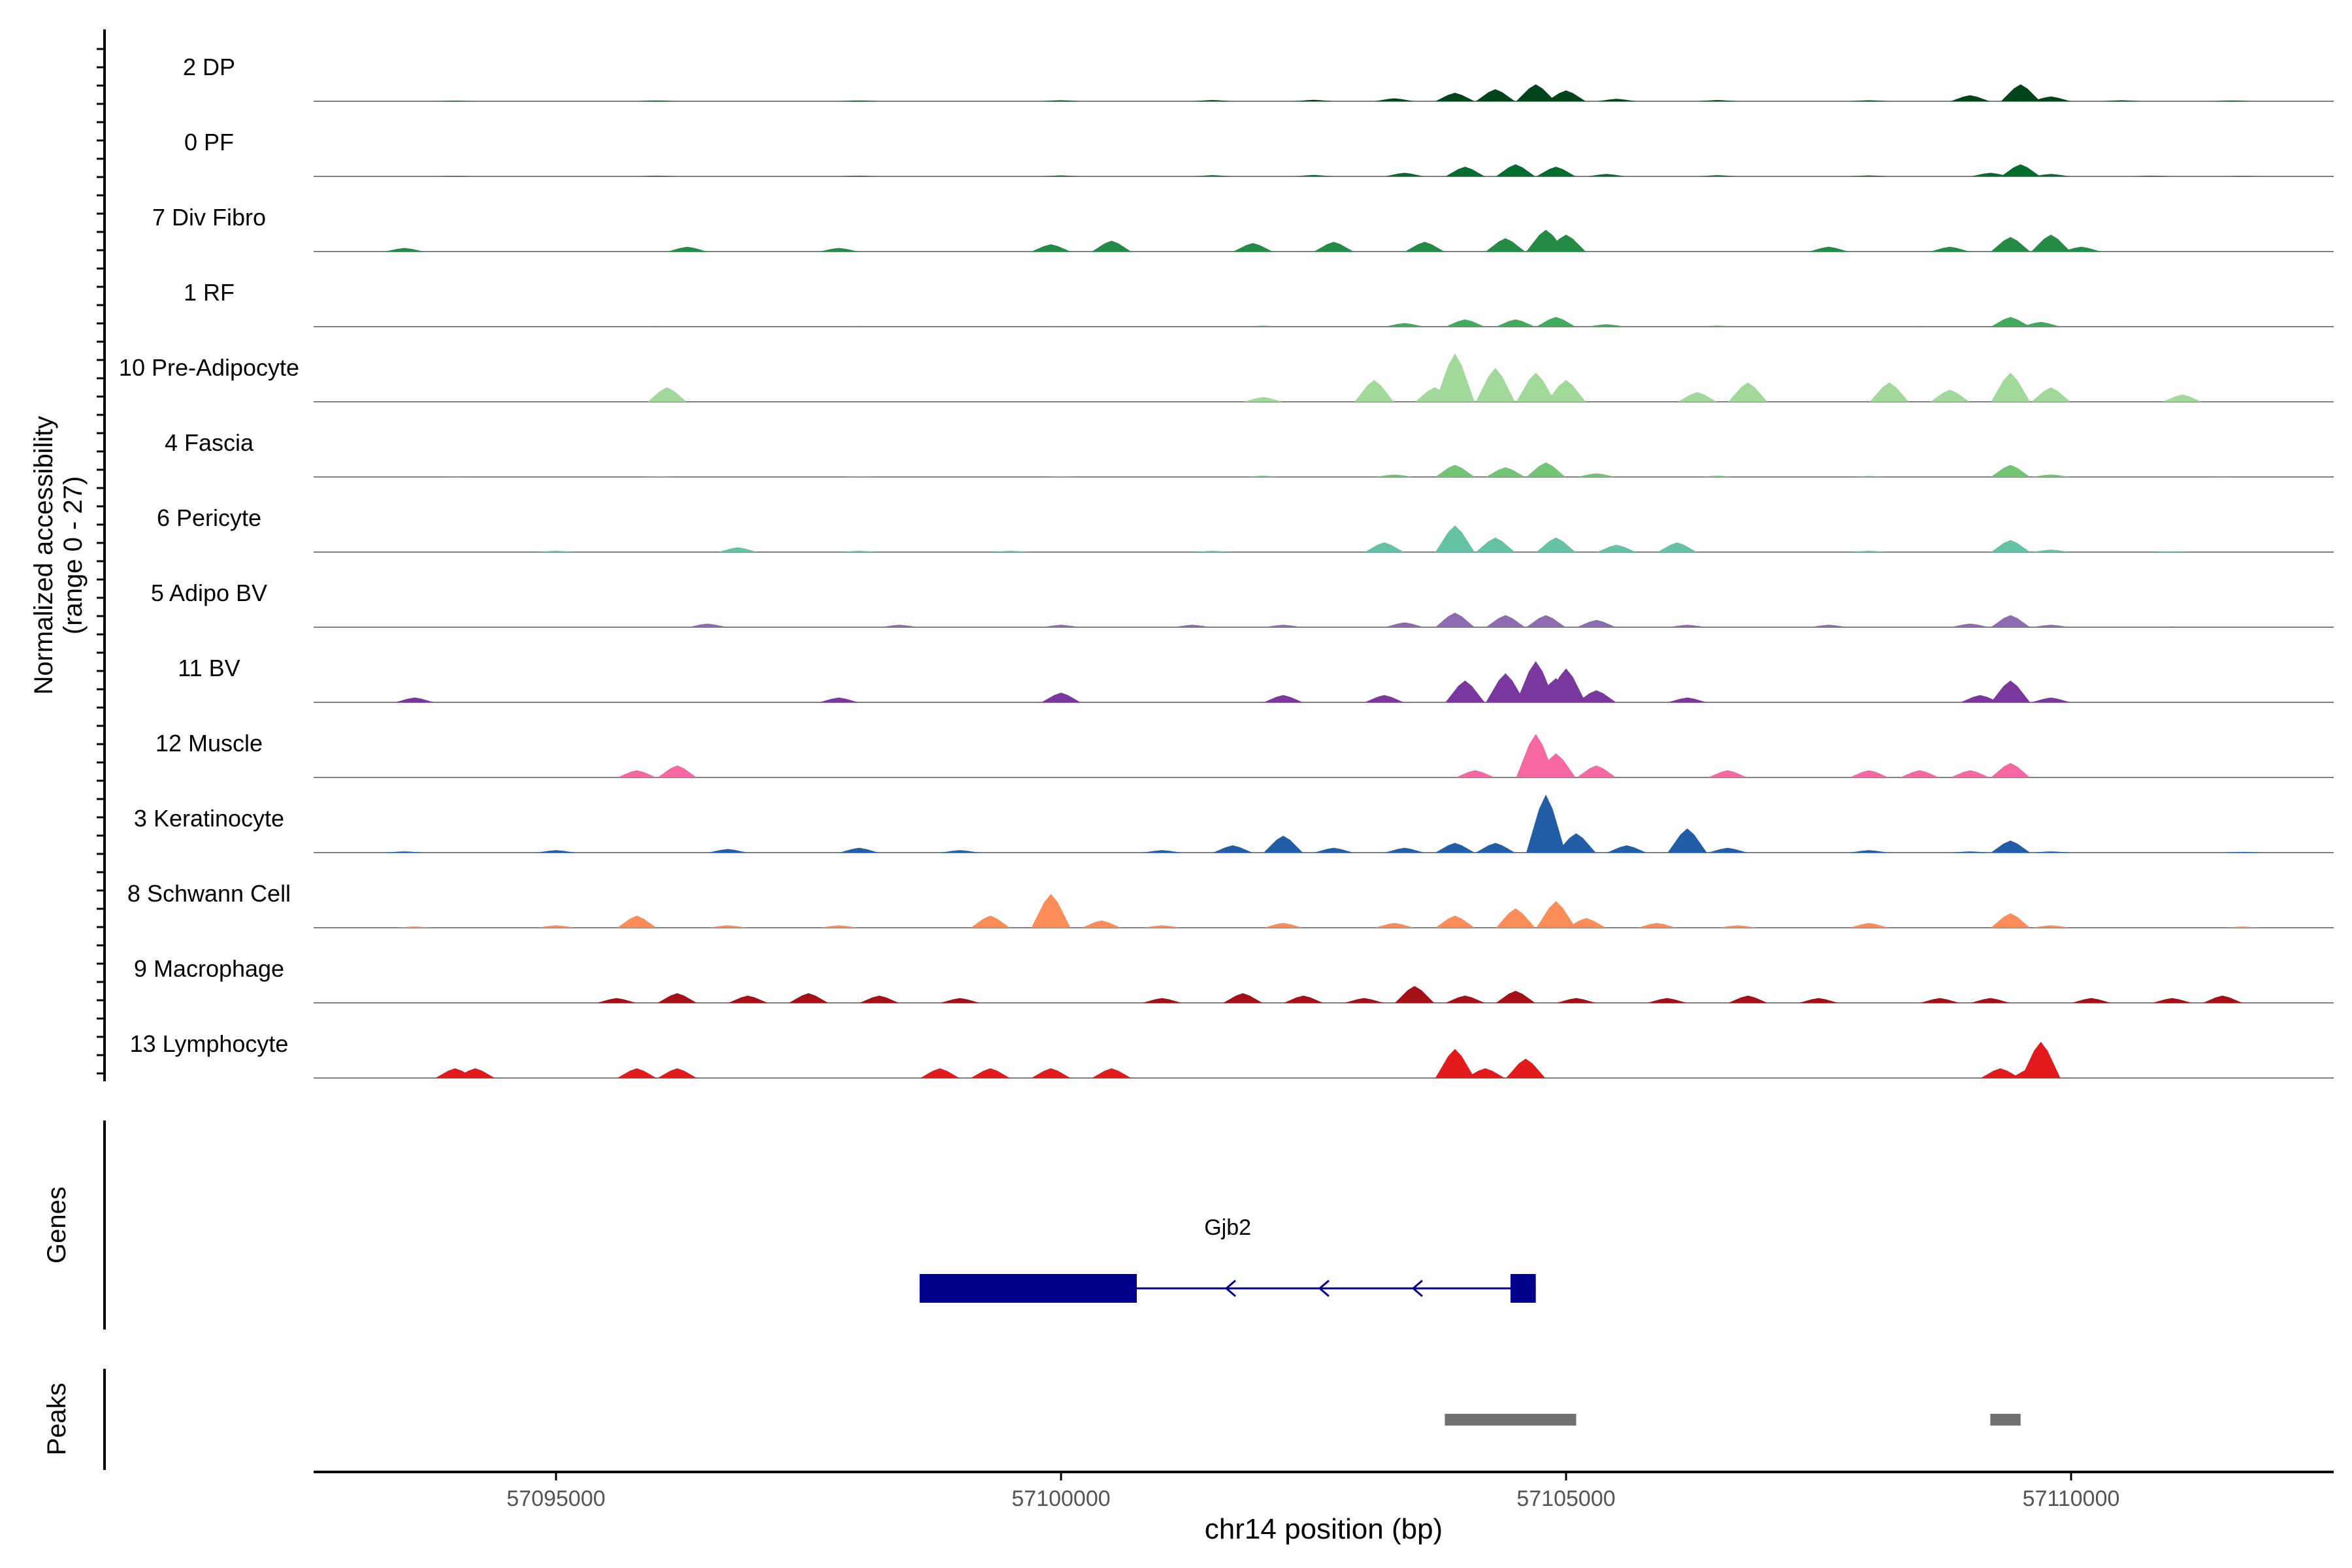 The image size is (2352, 1568). I want to click on track-label: 6 Pericyte, so click(209, 517).